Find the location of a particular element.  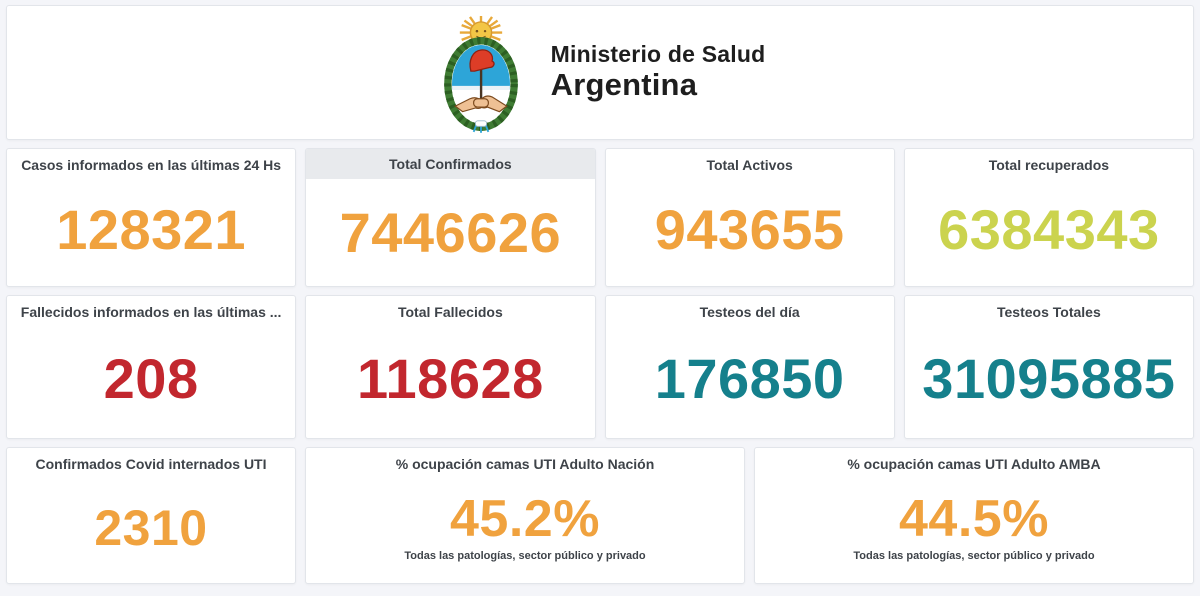

panel-title: Testeos del día is located at coordinates (749, 312).